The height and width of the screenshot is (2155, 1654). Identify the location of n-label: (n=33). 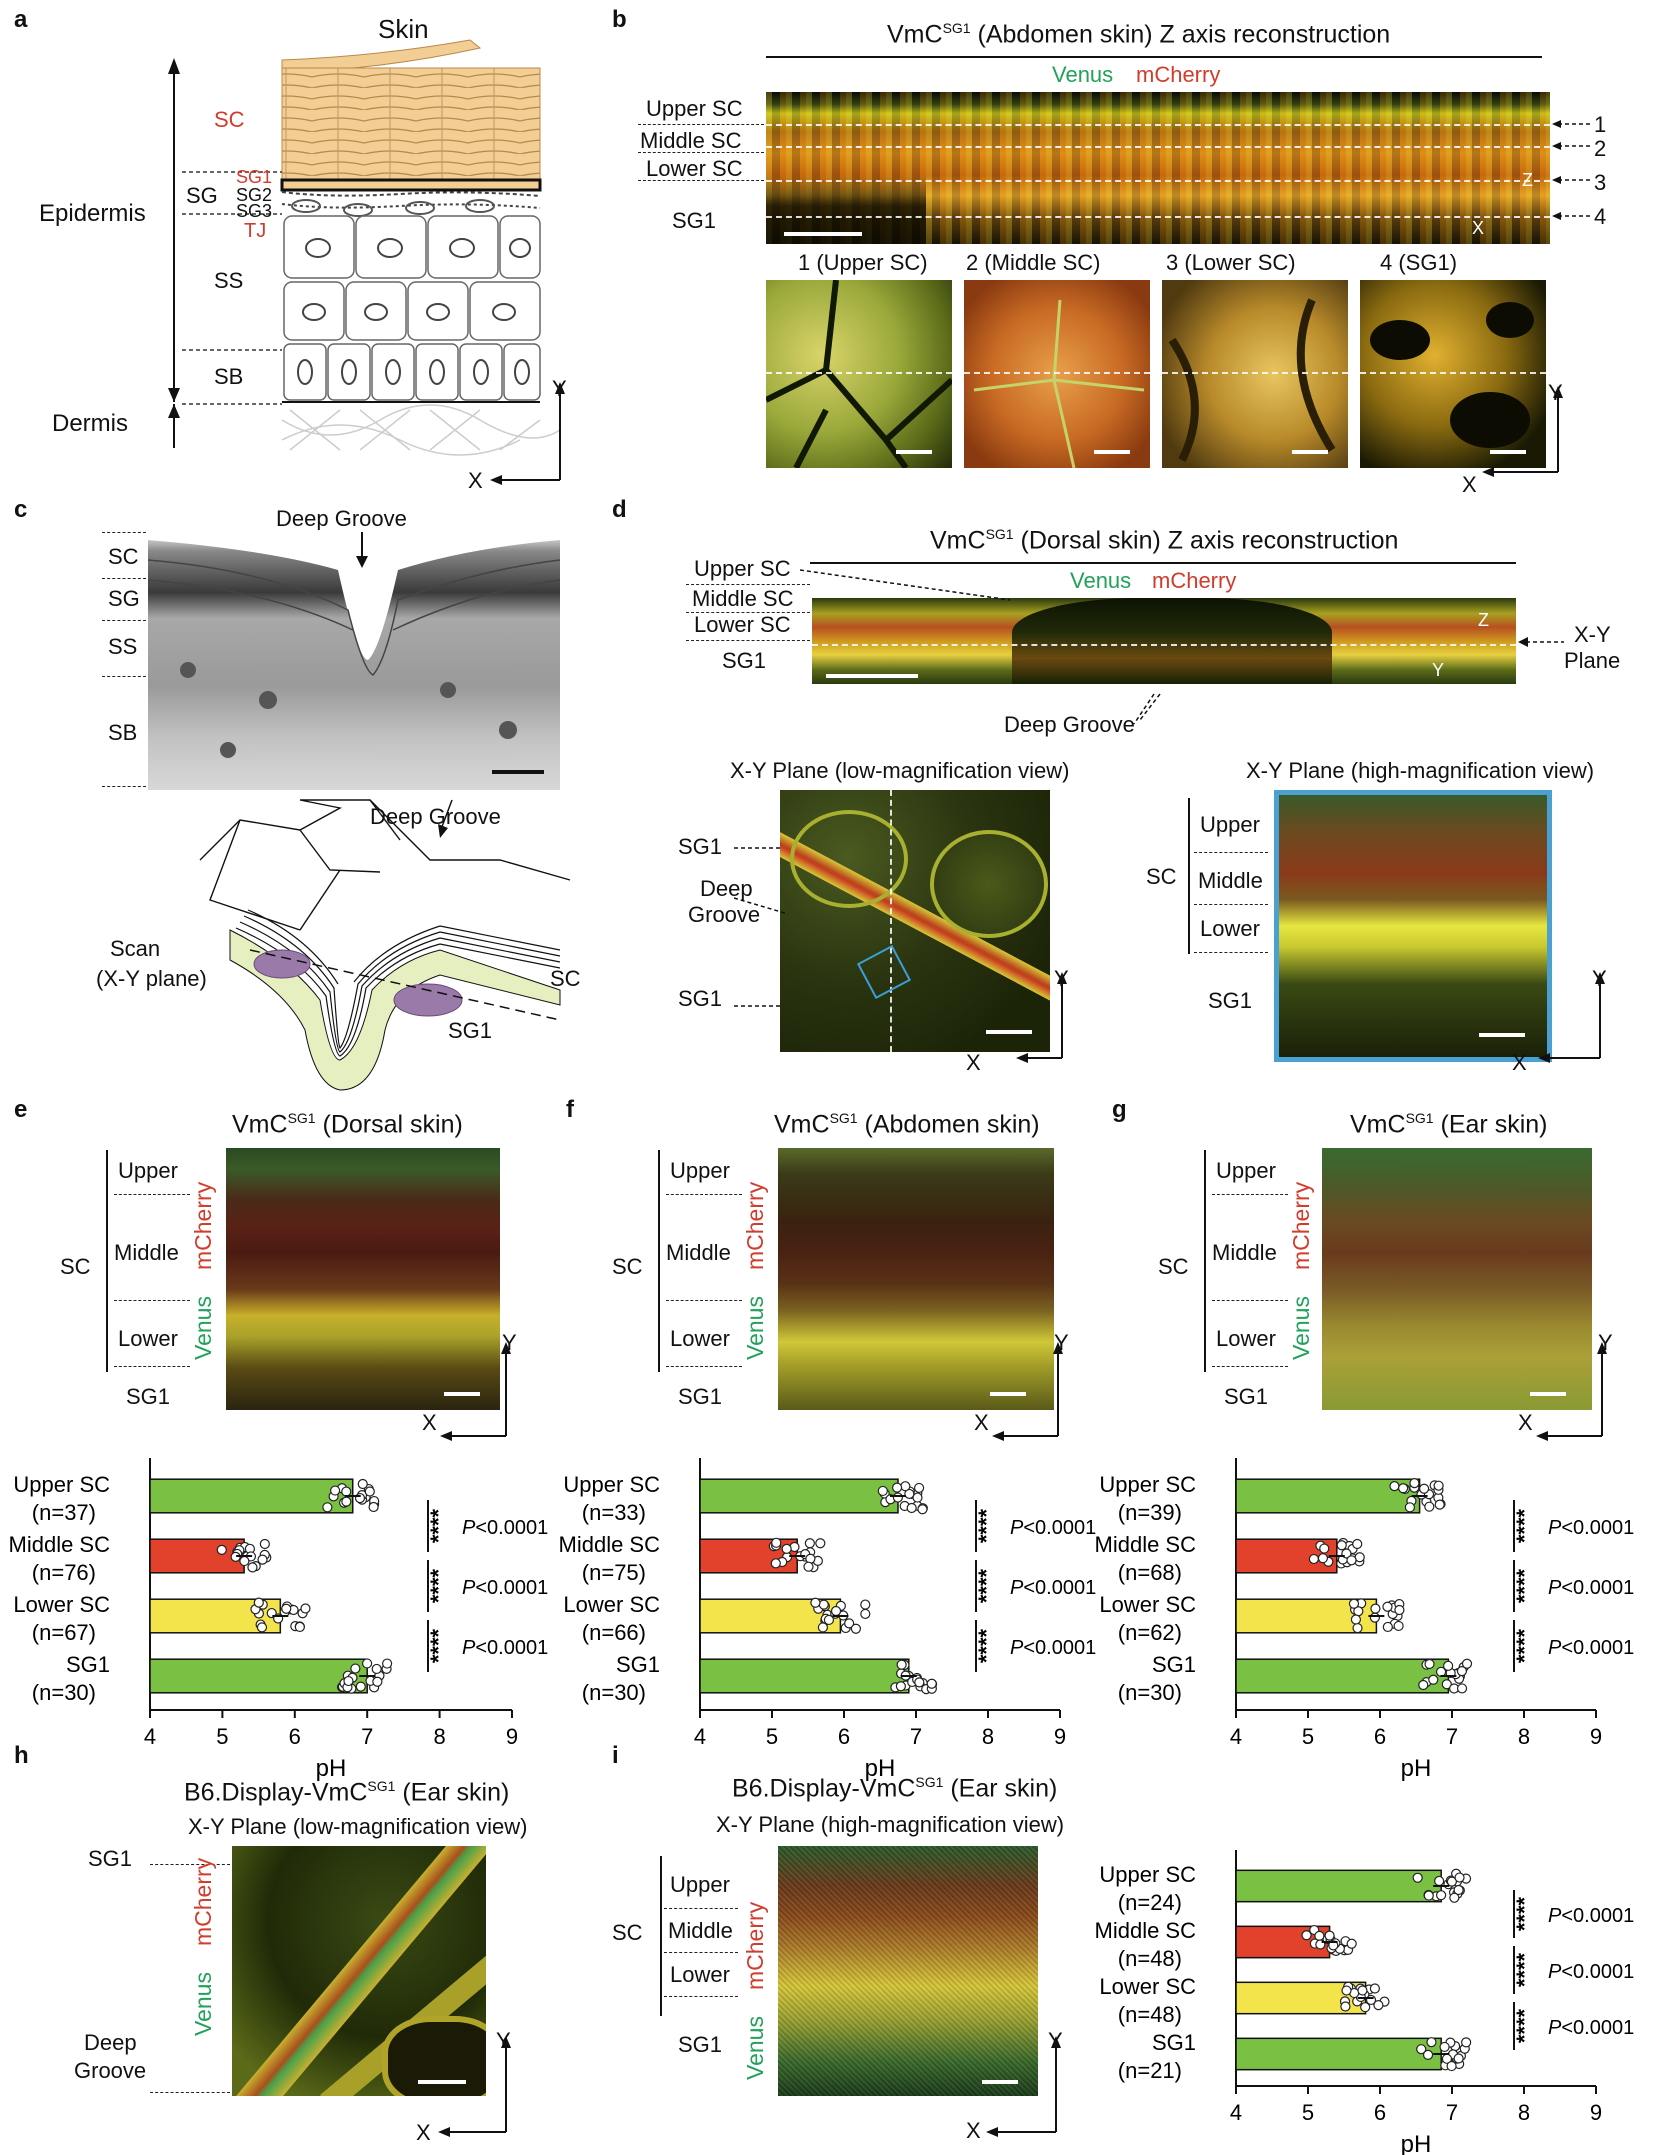
(614, 1512).